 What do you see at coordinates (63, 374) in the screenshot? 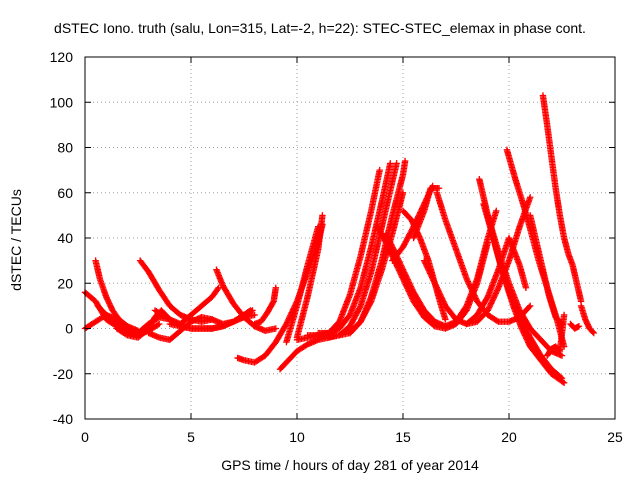
I see `y-tick-label: -20` at bounding box center [63, 374].